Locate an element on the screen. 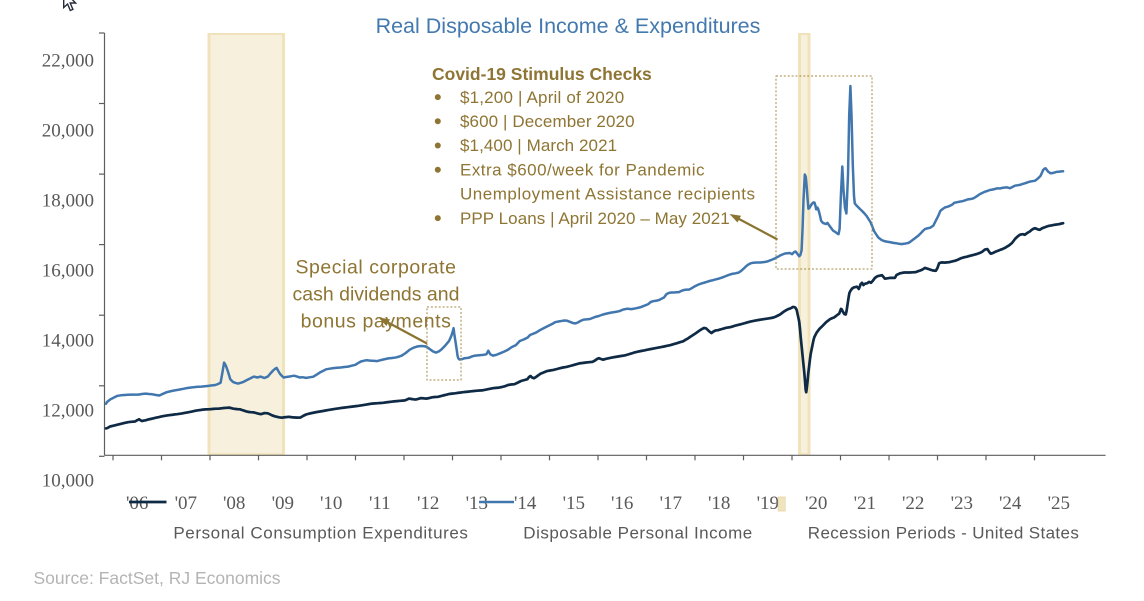 The image size is (1144, 601). svg-text: '09 is located at coordinates (283, 503).